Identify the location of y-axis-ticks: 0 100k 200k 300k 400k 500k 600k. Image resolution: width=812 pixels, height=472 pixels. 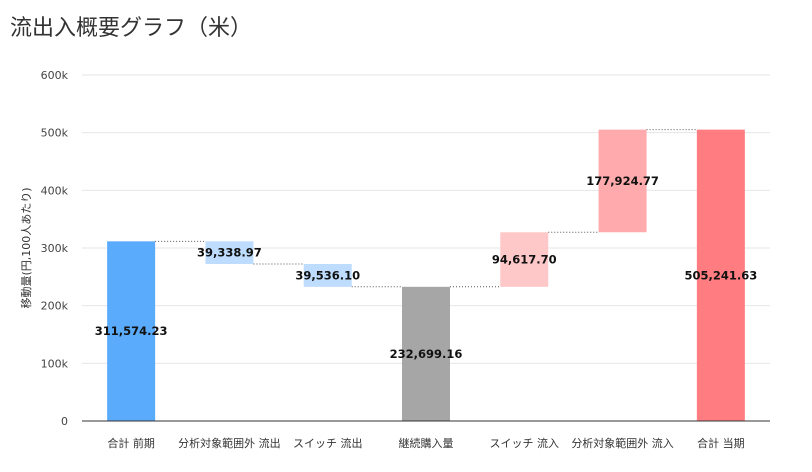
(55, 248).